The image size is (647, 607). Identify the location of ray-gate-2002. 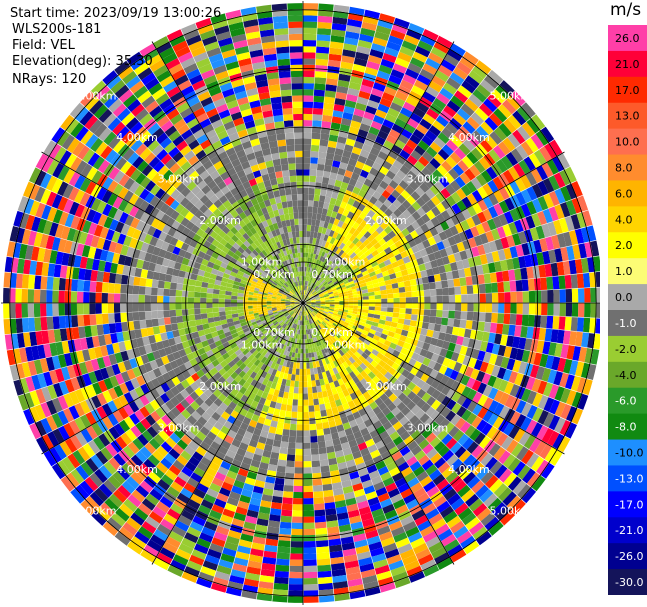
(364, 336).